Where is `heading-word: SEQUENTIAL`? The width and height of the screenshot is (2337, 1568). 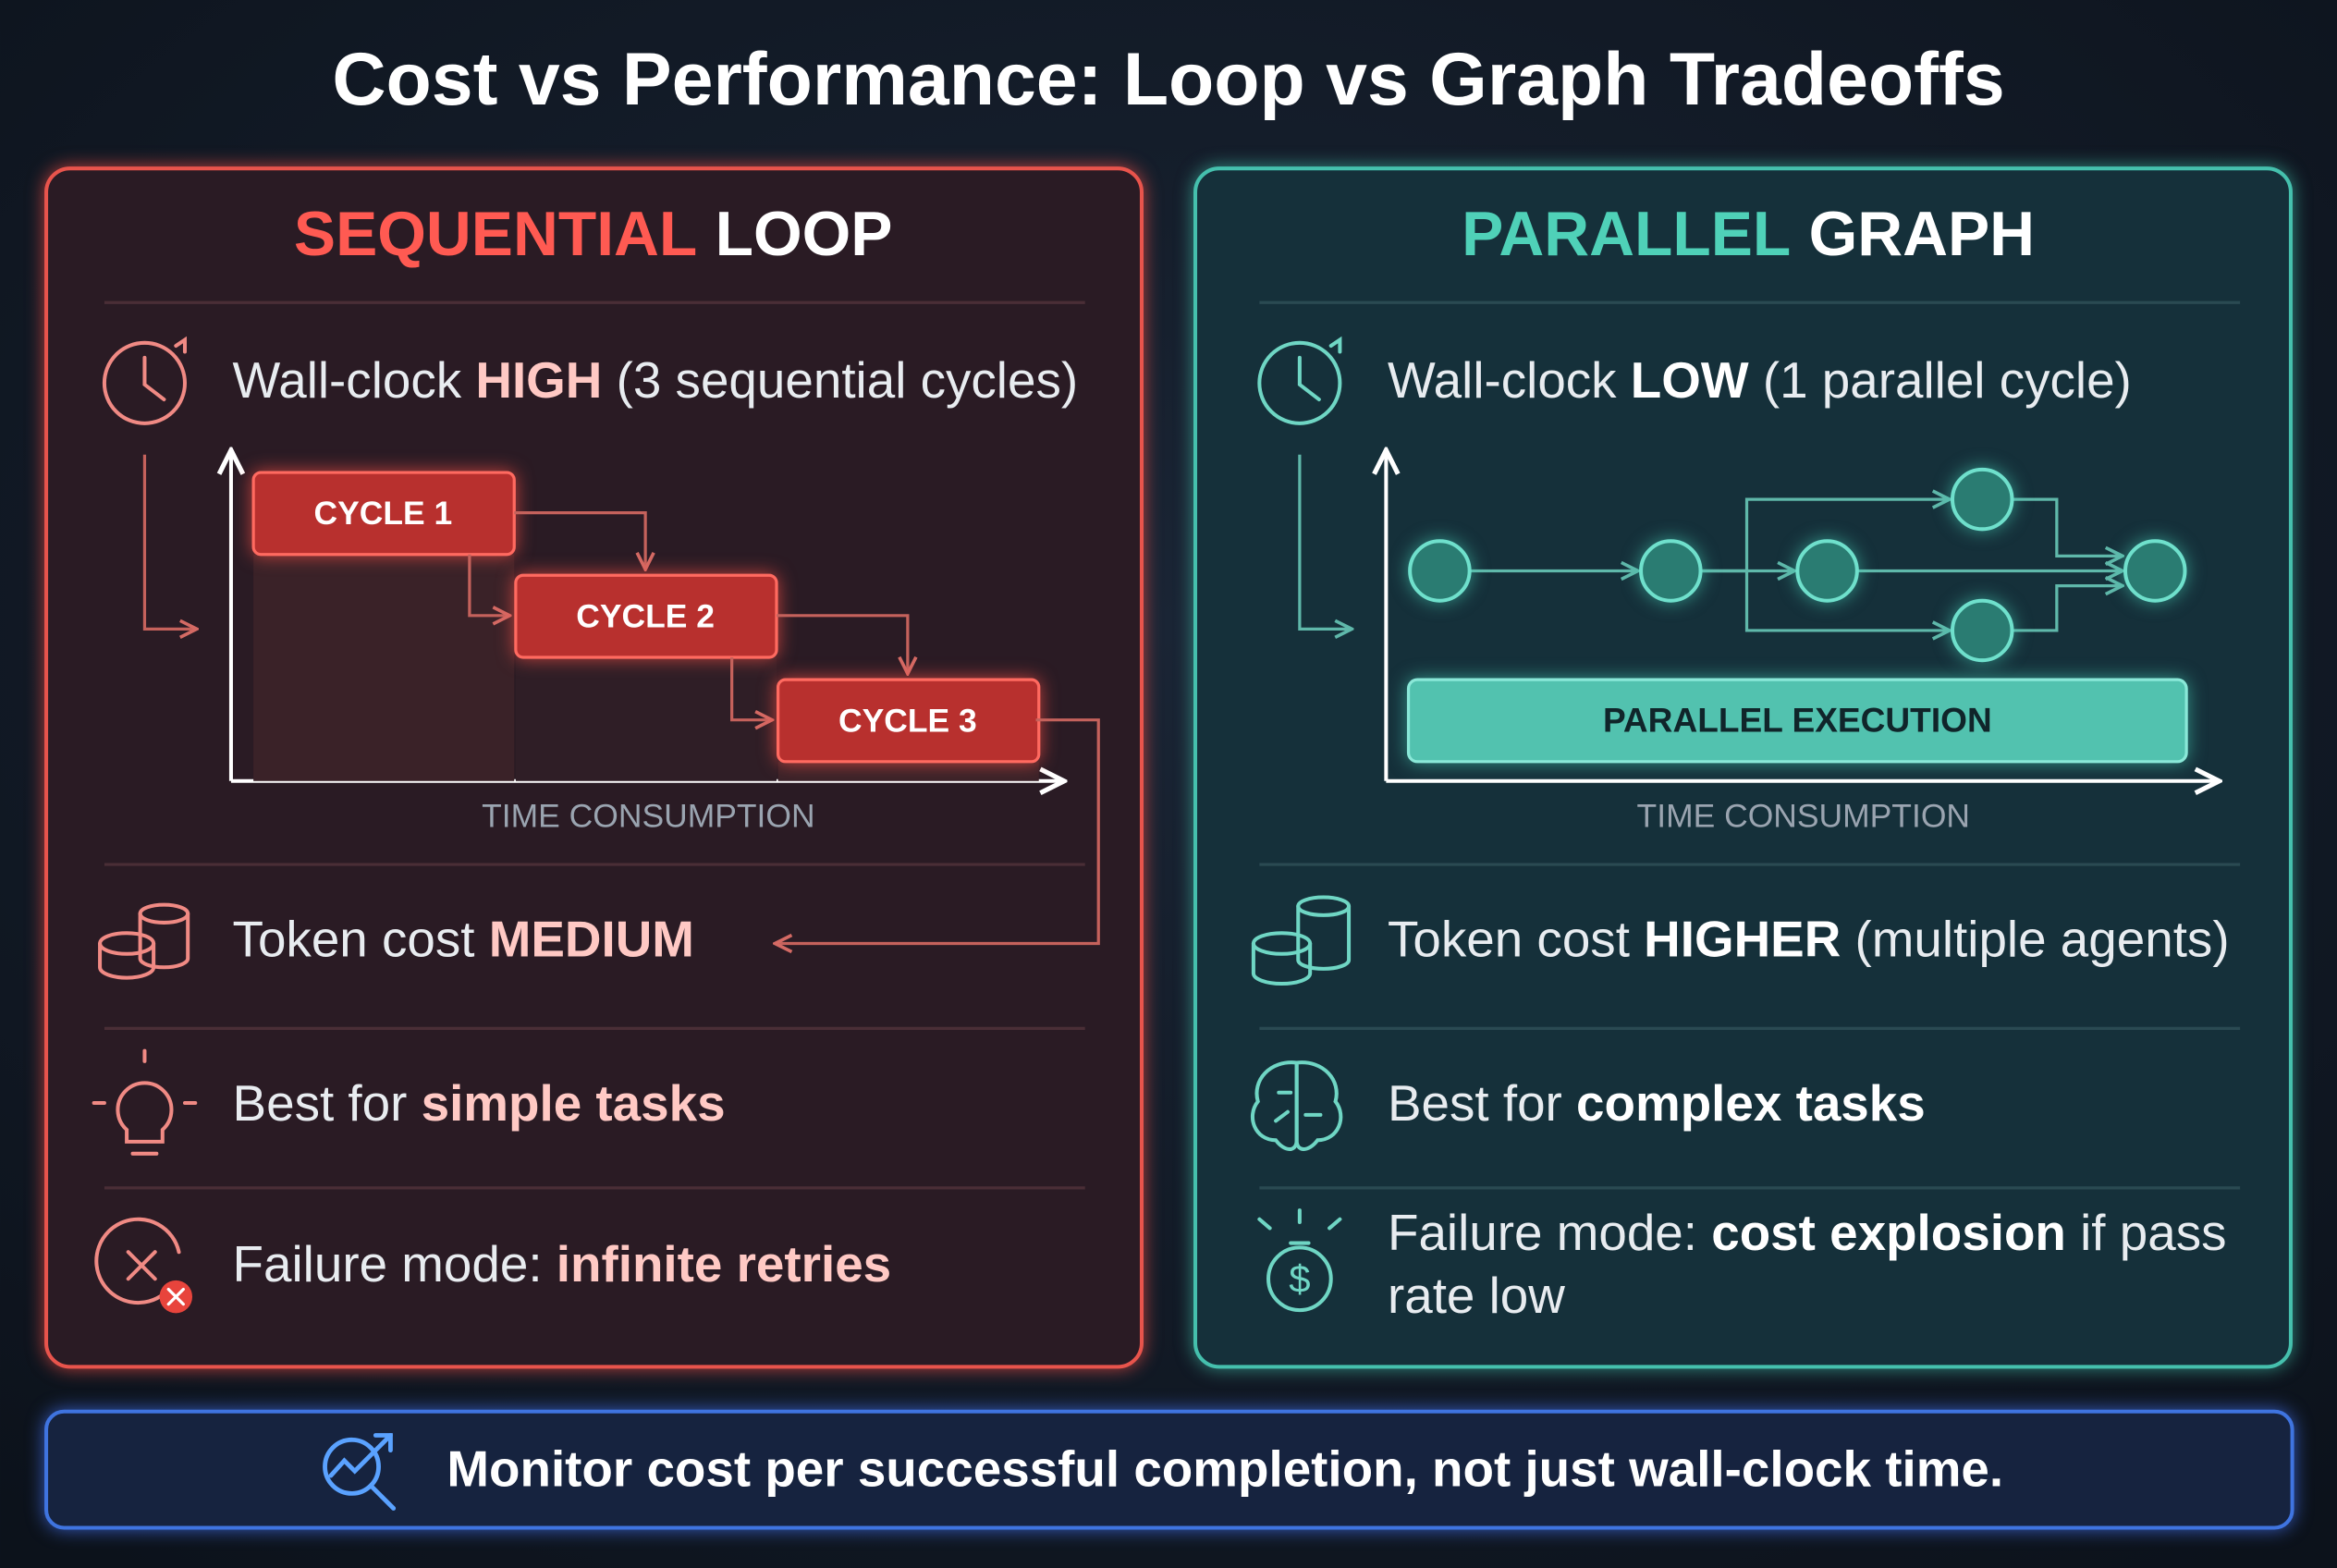 heading-word: SEQUENTIAL is located at coordinates (495, 235).